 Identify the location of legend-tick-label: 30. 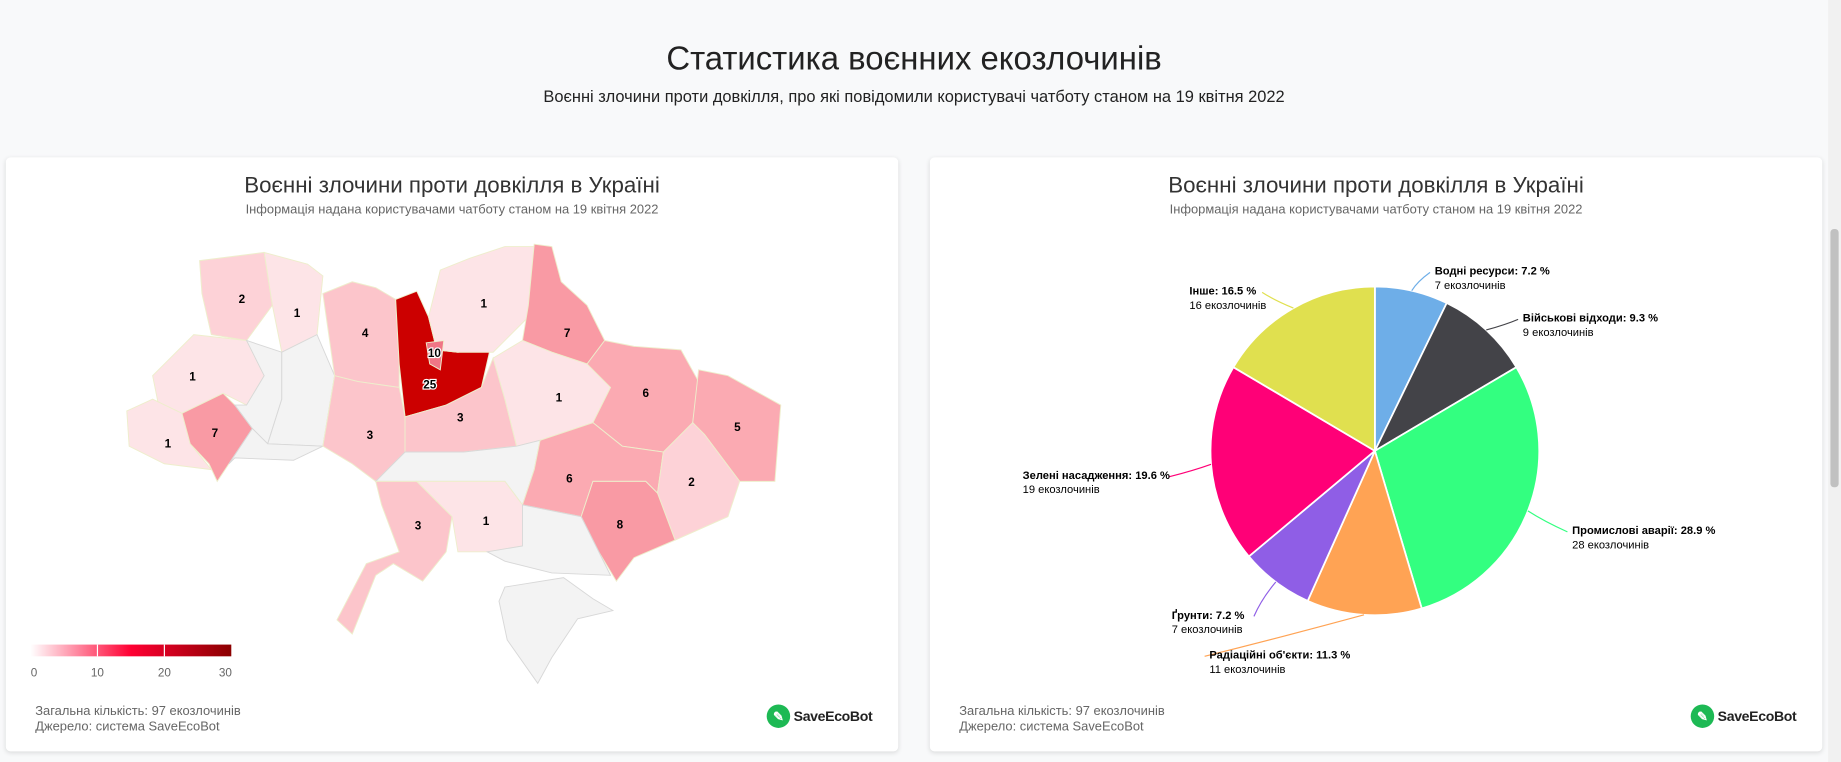
(226, 672).